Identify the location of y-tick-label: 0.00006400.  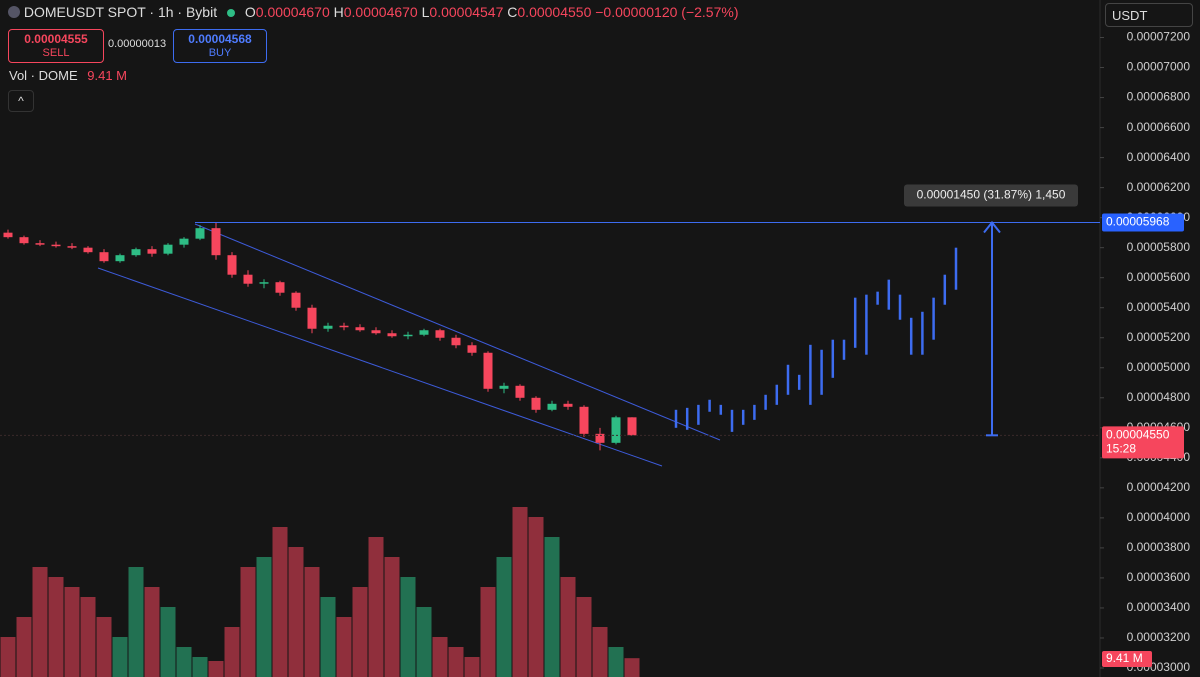
(1159, 157).